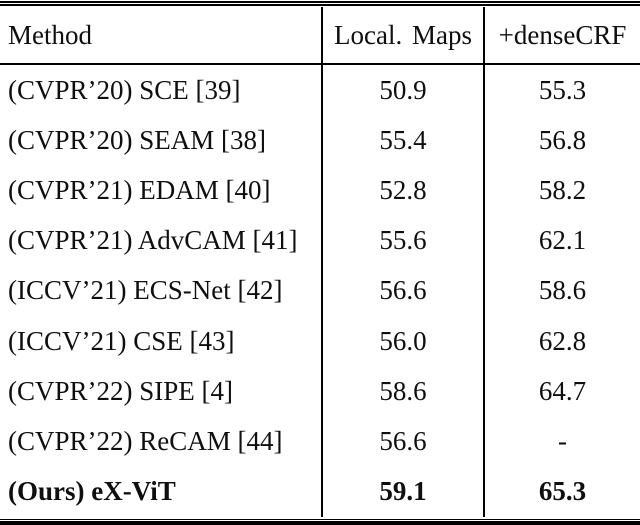  Describe the element at coordinates (561, 391) in the screenshot. I see `densecrf-cell: 64.7` at that location.